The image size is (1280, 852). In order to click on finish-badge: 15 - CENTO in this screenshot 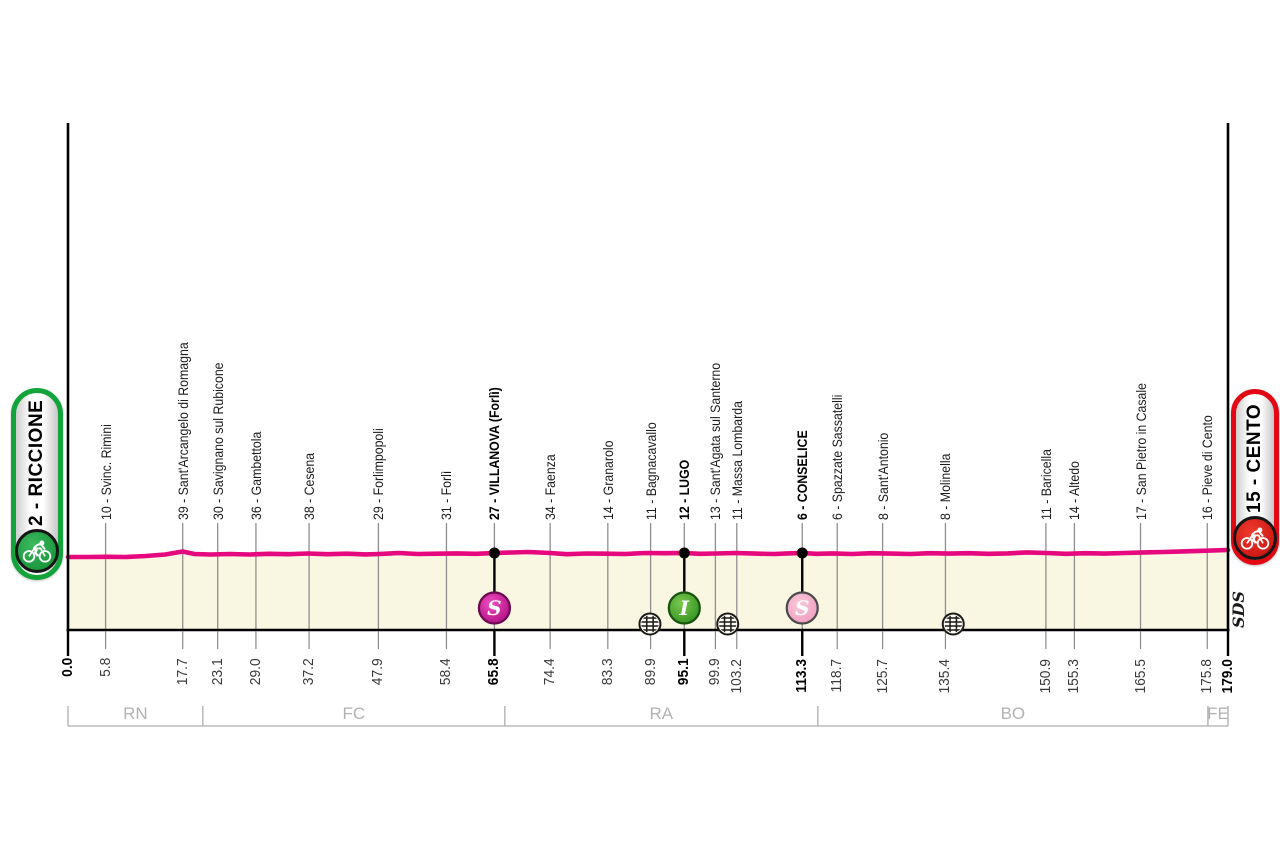, I will do `click(1255, 477)`.